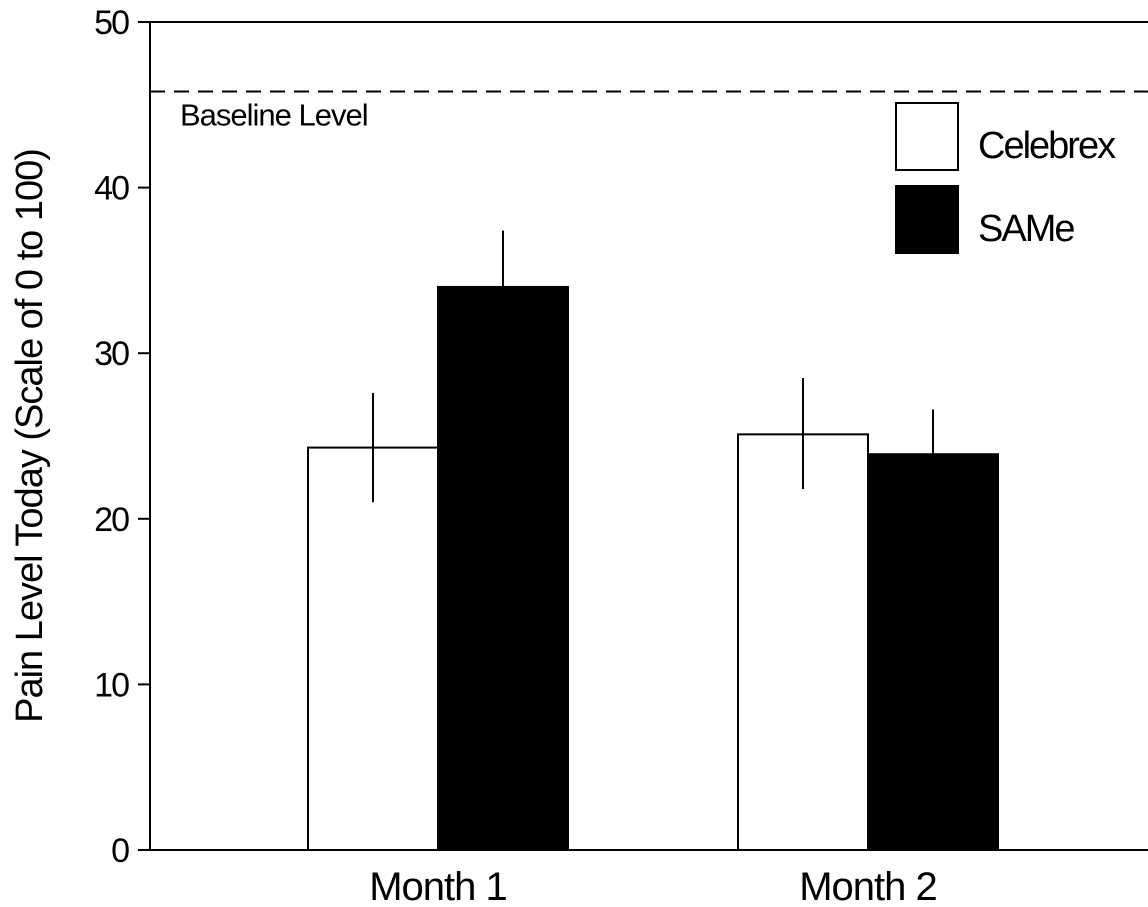 Image resolution: width=1148 pixels, height=907 pixels. I want to click on y-ticks: 0 10 20 30 40 50, so click(122, 437).